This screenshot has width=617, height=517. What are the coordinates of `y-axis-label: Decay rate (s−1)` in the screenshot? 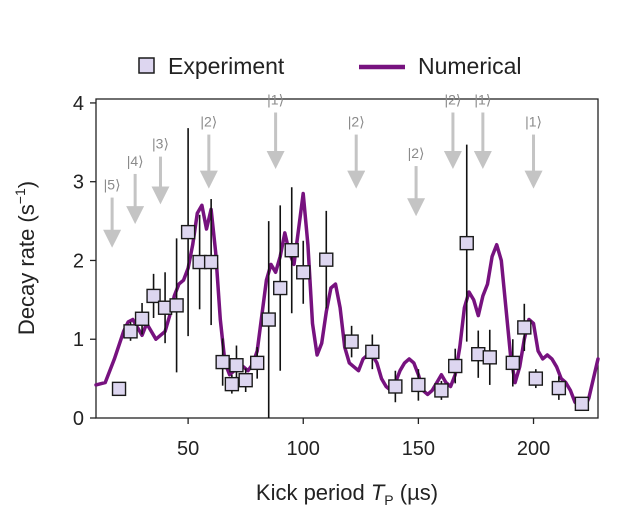 It's located at (25, 258).